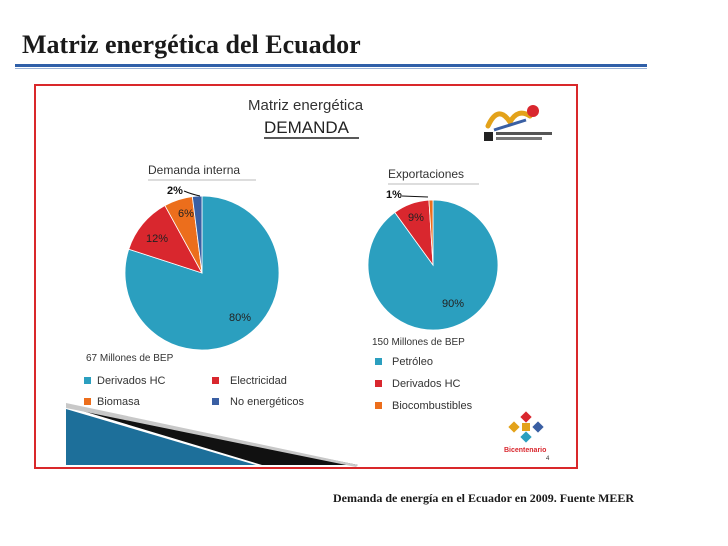  I want to click on bicentenario-label: Bicentenario, so click(525, 450).